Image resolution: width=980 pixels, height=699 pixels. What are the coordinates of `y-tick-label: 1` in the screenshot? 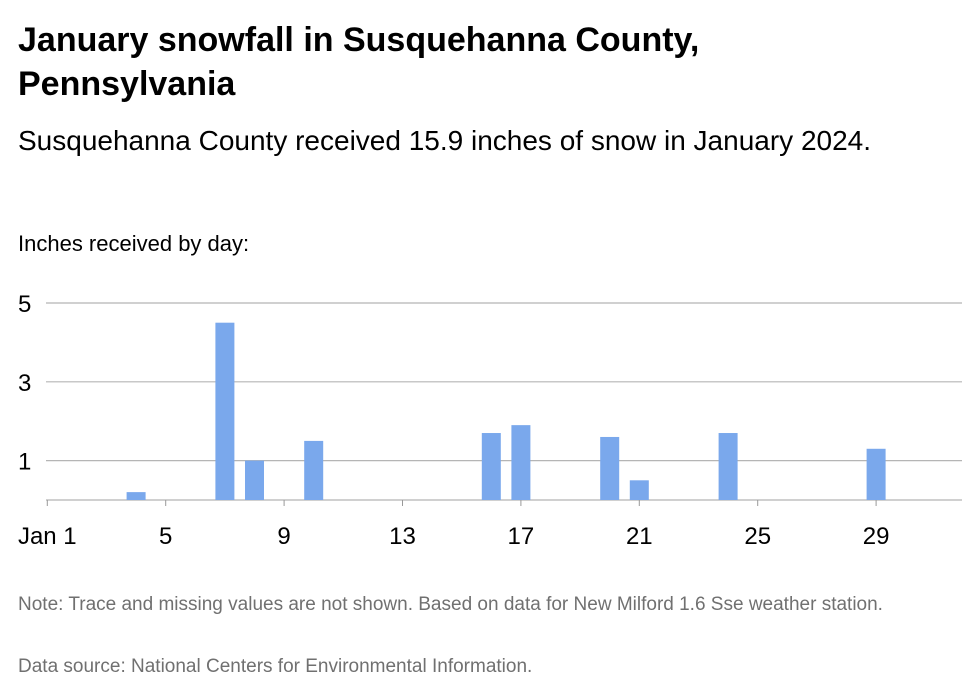 It's located at (24, 462).